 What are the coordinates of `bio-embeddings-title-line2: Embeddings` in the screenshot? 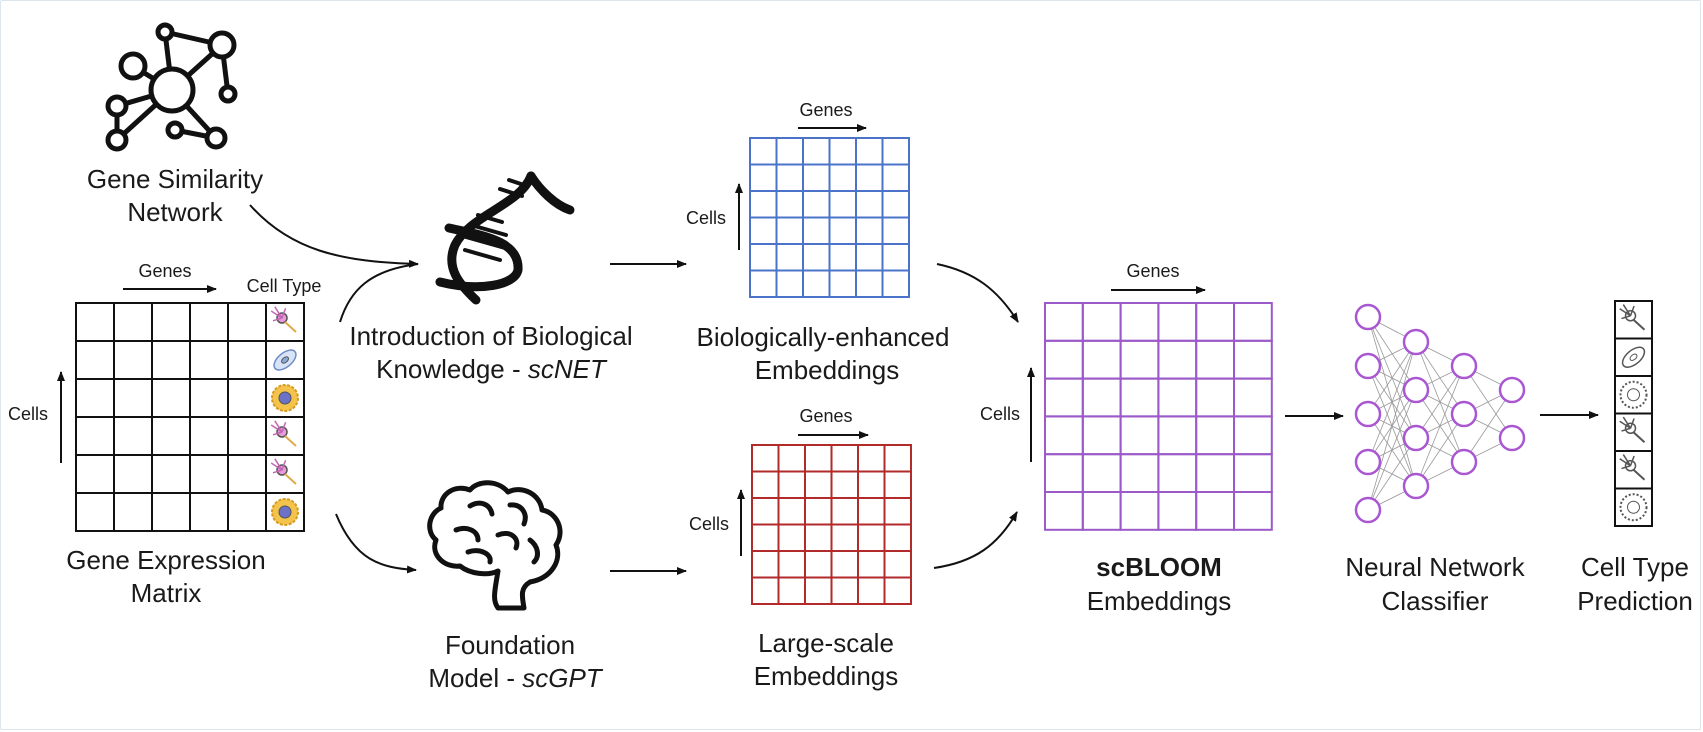 It's located at (827, 370).